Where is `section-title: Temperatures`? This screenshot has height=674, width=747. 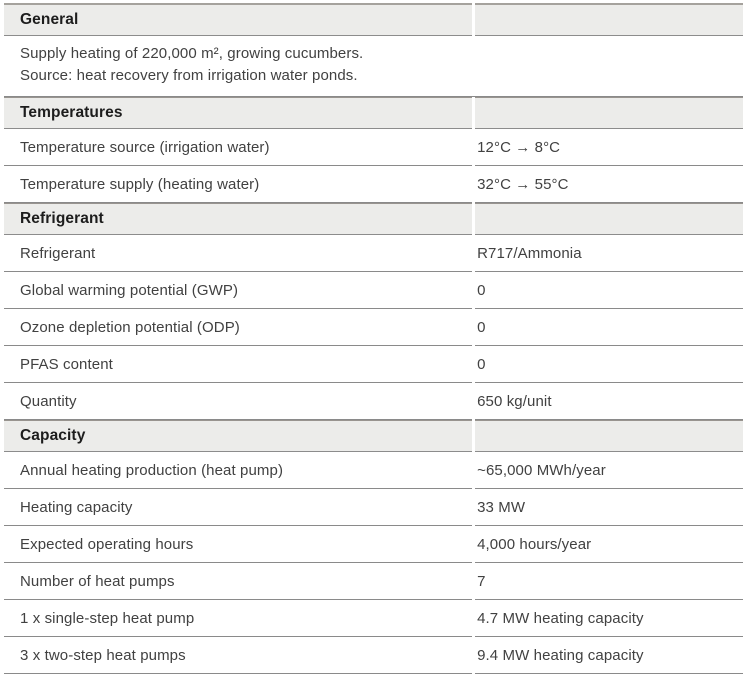 section-title: Temperatures is located at coordinates (238, 113).